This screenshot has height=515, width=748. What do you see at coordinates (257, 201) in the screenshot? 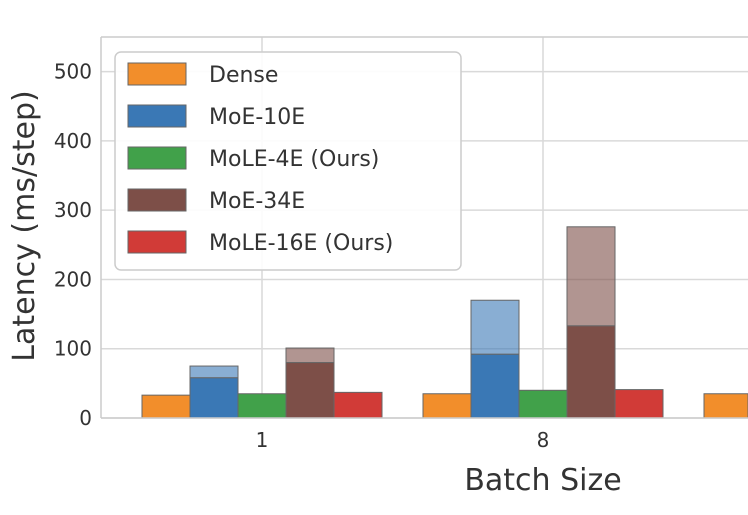
I see `legend-label: MoE-34E` at bounding box center [257, 201].